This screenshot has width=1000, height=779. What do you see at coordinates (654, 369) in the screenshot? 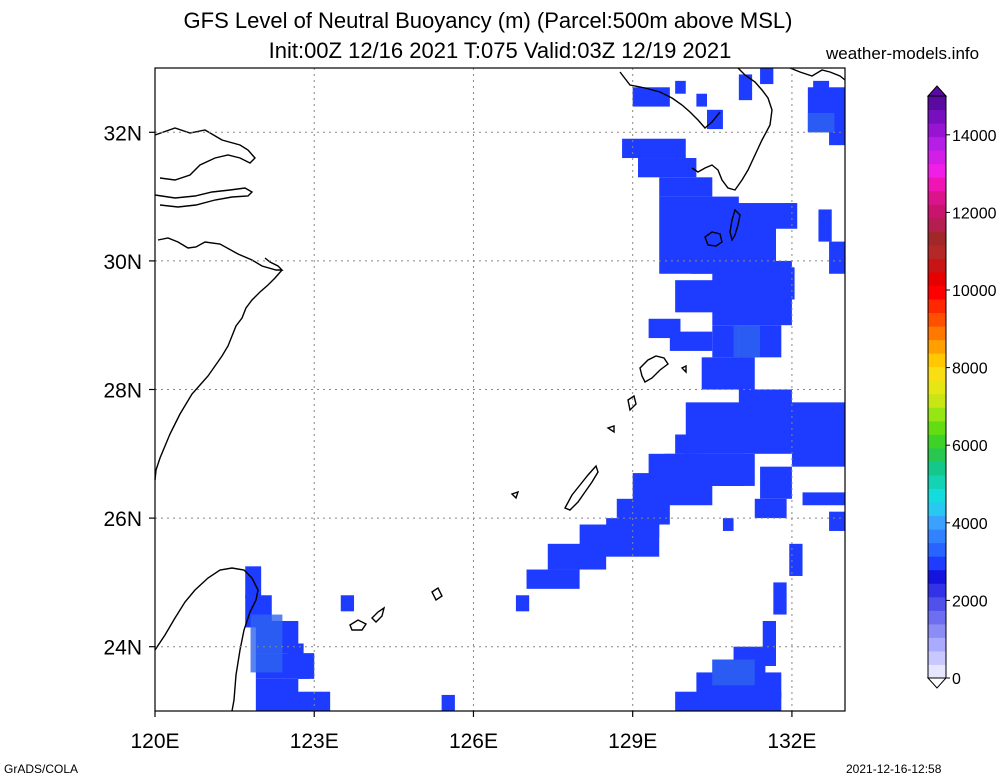
I see `coast-amami` at bounding box center [654, 369].